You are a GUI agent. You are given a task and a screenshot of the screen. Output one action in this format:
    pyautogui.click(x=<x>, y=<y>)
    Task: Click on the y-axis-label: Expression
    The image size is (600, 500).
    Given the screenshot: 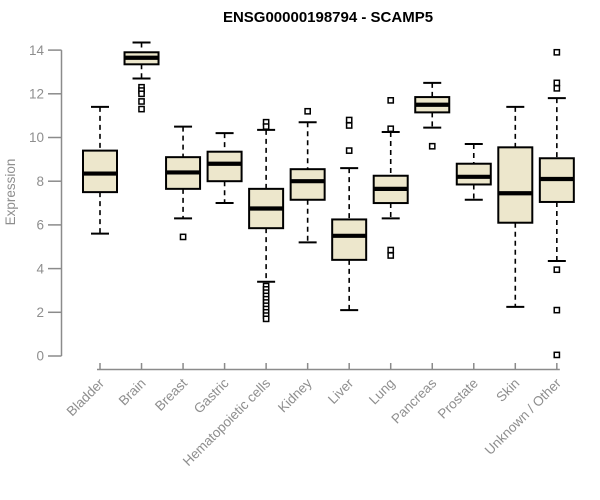 What is the action you would take?
    pyautogui.click(x=10, y=192)
    